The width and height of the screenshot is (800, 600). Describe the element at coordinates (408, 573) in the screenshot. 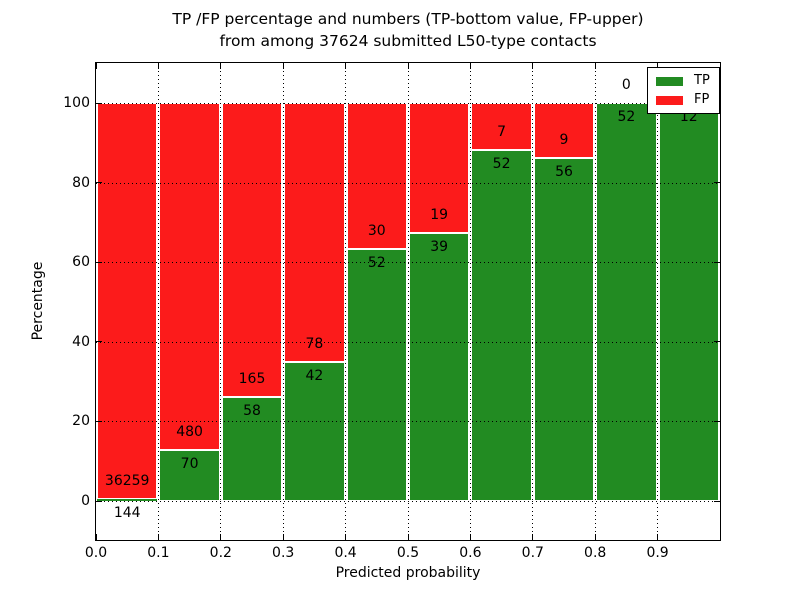

I see `x-axis-label: Predicted probability` at that location.